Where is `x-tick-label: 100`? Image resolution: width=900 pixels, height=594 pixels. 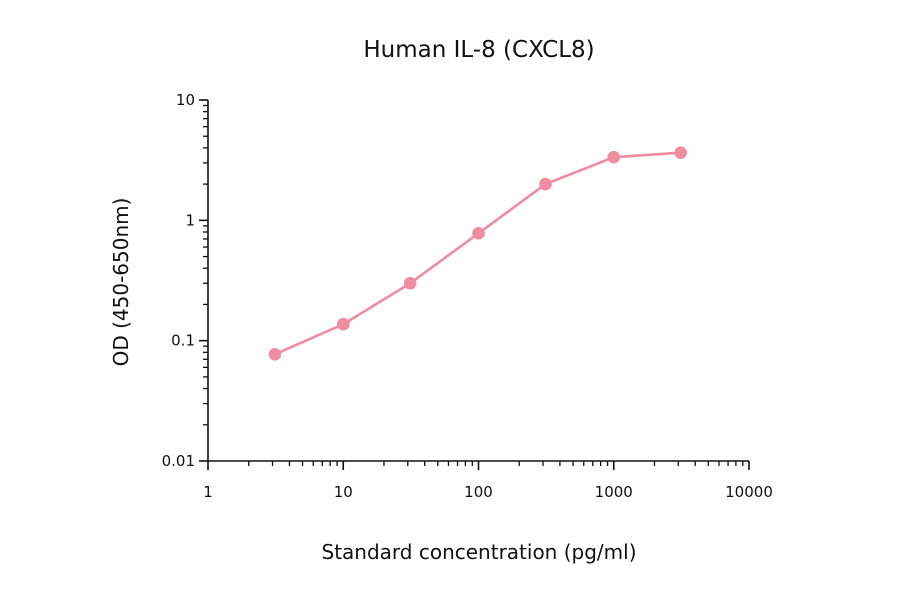
x-tick-label: 100 is located at coordinates (478, 492).